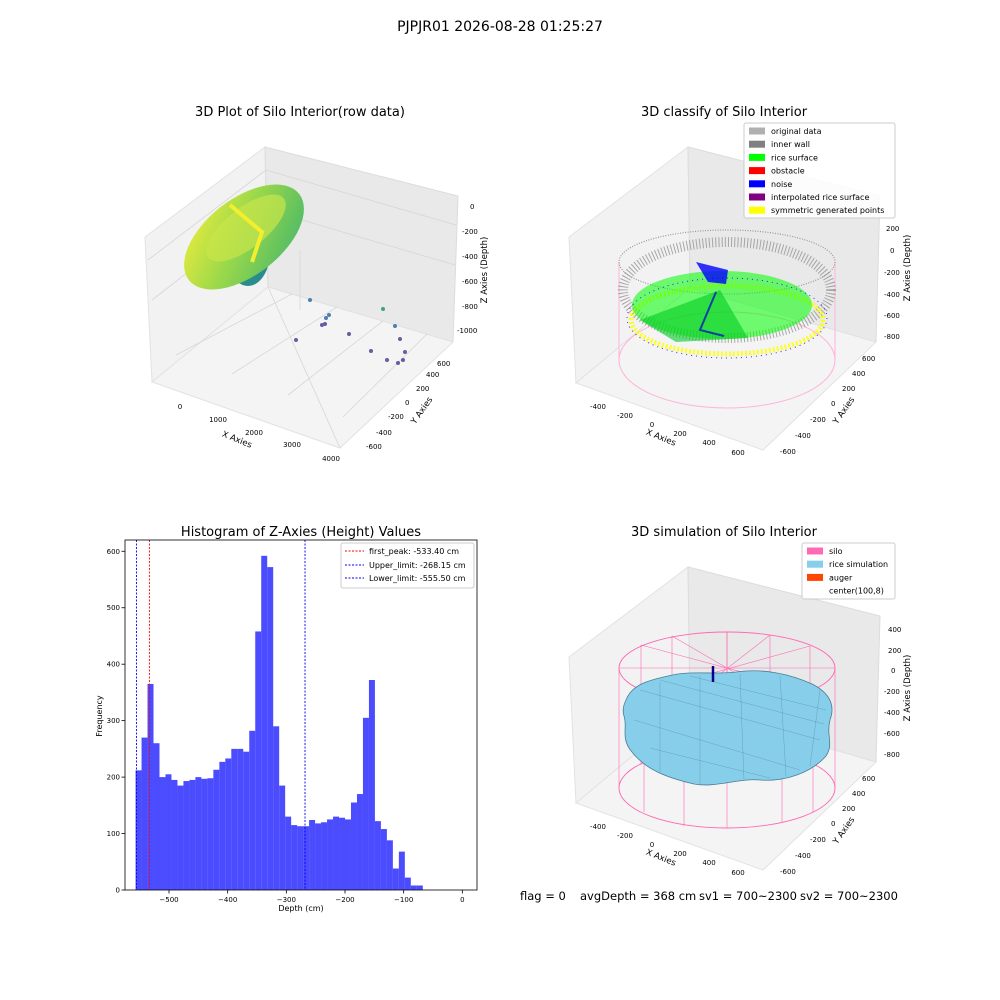  What do you see at coordinates (470, 282) in the screenshot?
I see `raw-z-tick: -600` at bounding box center [470, 282].